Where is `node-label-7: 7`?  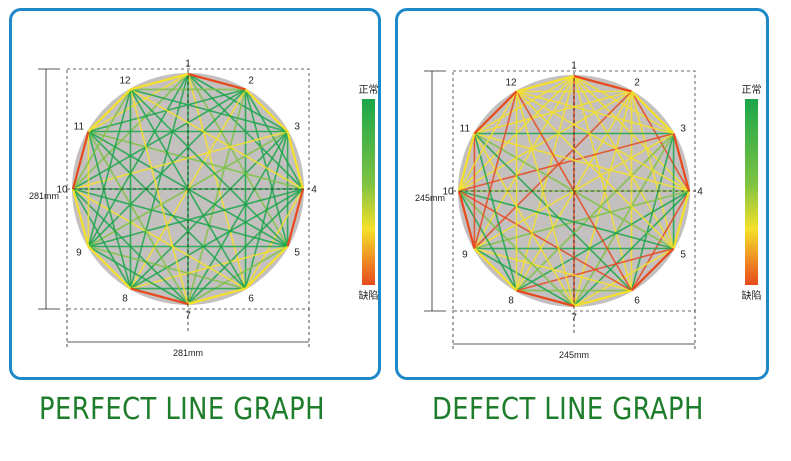
node-label-7: 7 is located at coordinates (188, 316).